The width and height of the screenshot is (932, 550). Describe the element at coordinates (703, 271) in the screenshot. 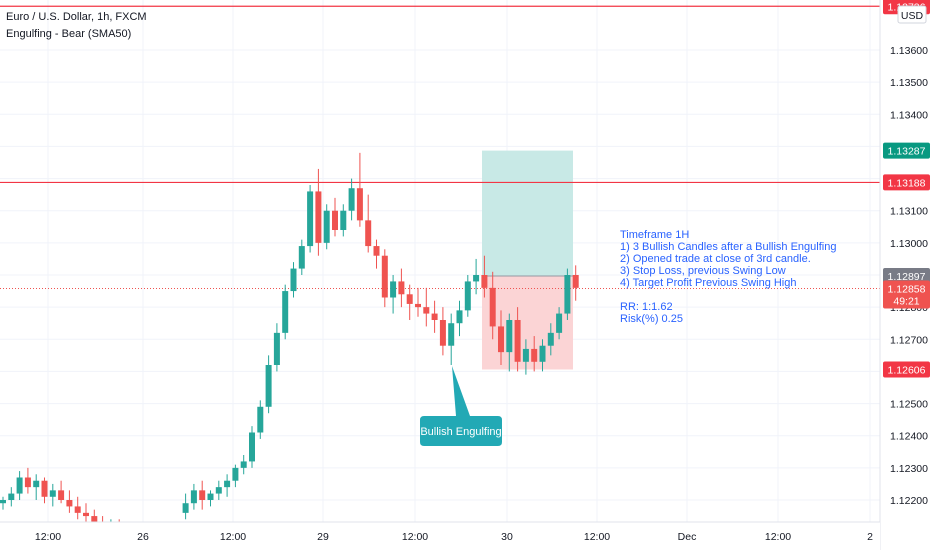

I see `note-line: 3) Stop Loss, previous Swing Low` at that location.